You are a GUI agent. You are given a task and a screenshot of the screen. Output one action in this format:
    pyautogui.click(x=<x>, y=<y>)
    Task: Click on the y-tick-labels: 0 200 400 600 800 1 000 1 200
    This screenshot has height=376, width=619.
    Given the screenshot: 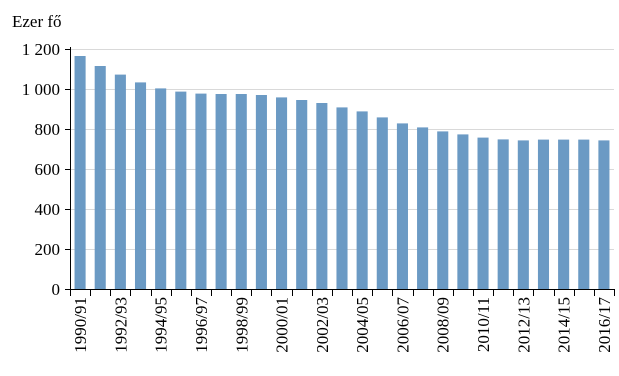 What is the action you would take?
    pyautogui.click(x=41, y=169)
    